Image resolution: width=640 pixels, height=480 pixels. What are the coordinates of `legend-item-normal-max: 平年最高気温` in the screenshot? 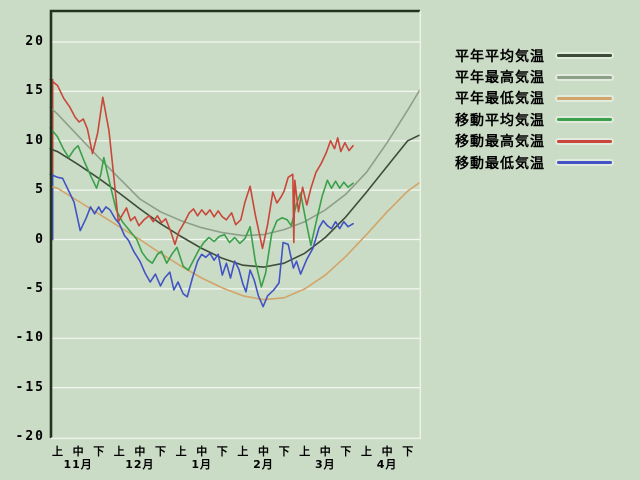 It's located at (533, 76).